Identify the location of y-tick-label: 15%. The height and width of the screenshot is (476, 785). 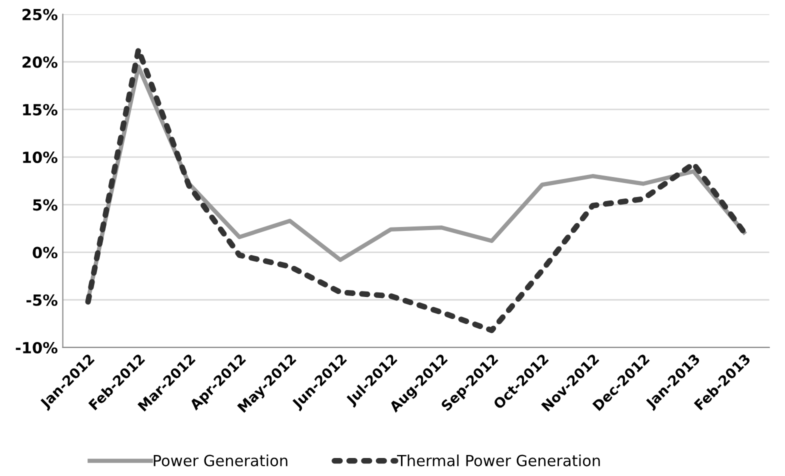
(40, 110).